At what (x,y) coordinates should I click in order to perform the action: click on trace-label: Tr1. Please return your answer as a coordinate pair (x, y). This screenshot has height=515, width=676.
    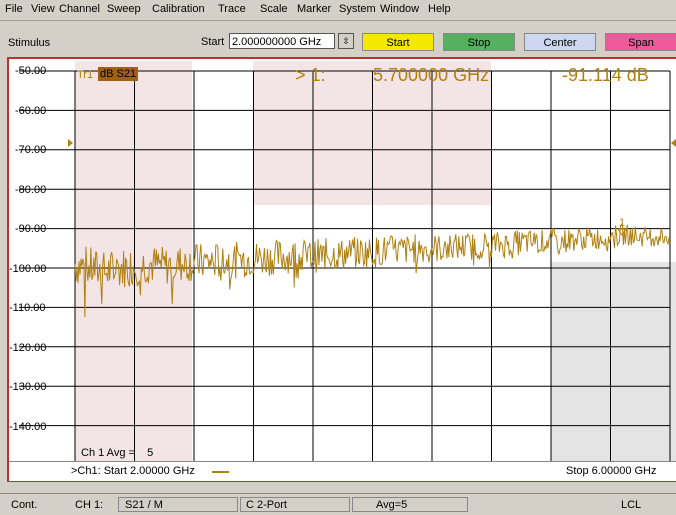
    Looking at the image, I should click on (85, 75).